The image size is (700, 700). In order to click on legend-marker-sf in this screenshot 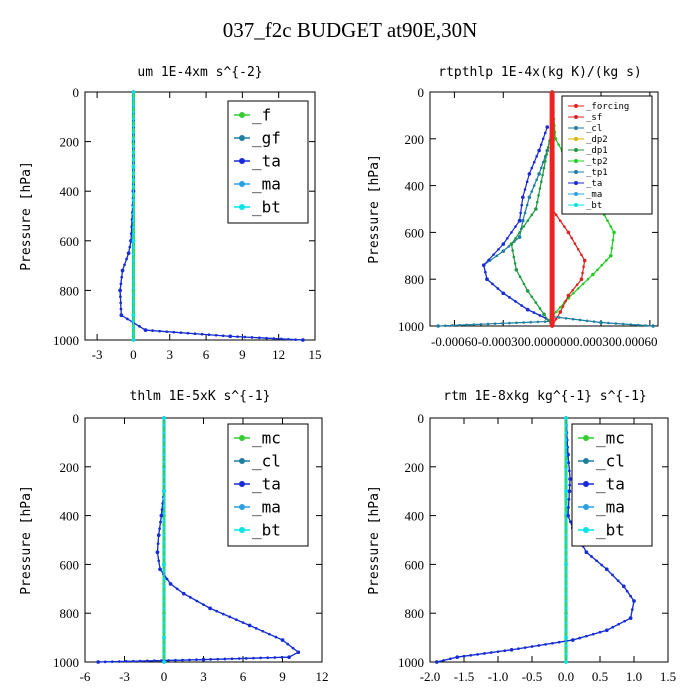, I will do `click(576, 117)`.